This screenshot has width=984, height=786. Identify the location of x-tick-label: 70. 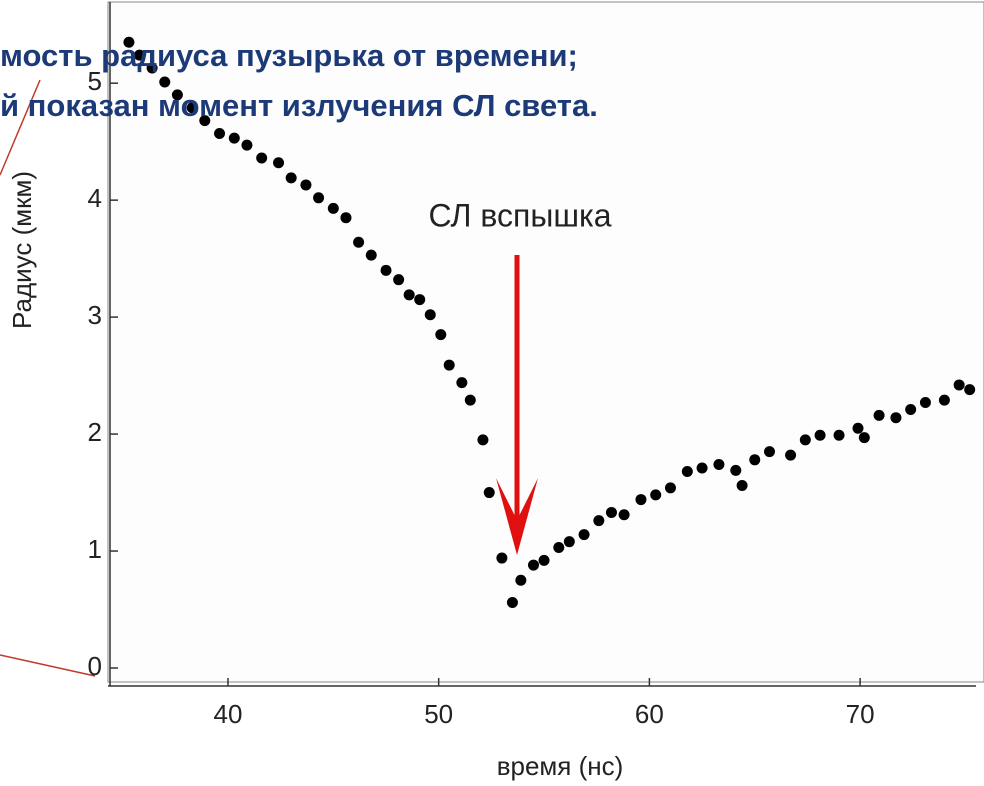
(860, 714).